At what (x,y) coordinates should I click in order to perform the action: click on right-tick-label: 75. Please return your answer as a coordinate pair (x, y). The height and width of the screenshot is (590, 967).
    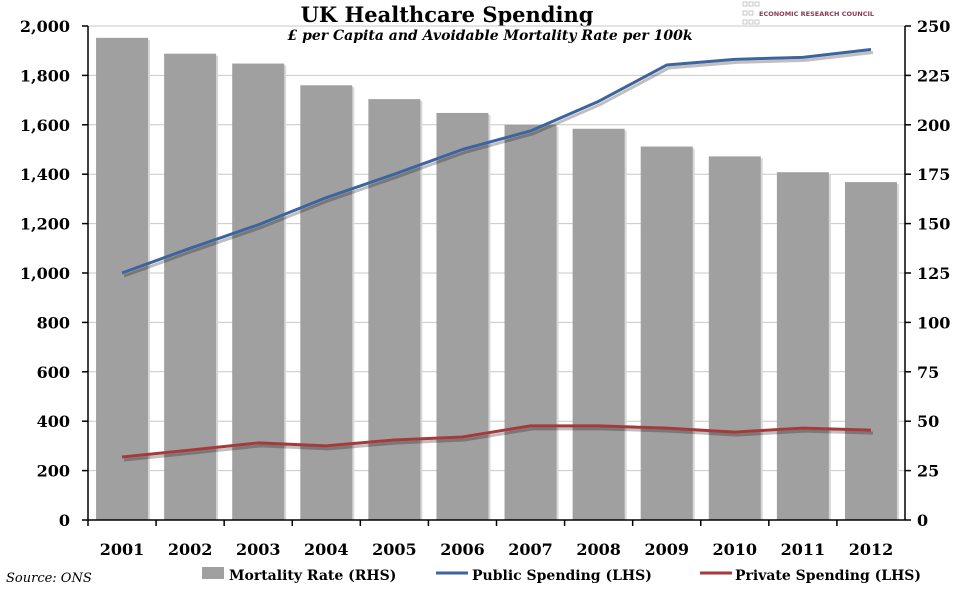
    Looking at the image, I should click on (928, 372).